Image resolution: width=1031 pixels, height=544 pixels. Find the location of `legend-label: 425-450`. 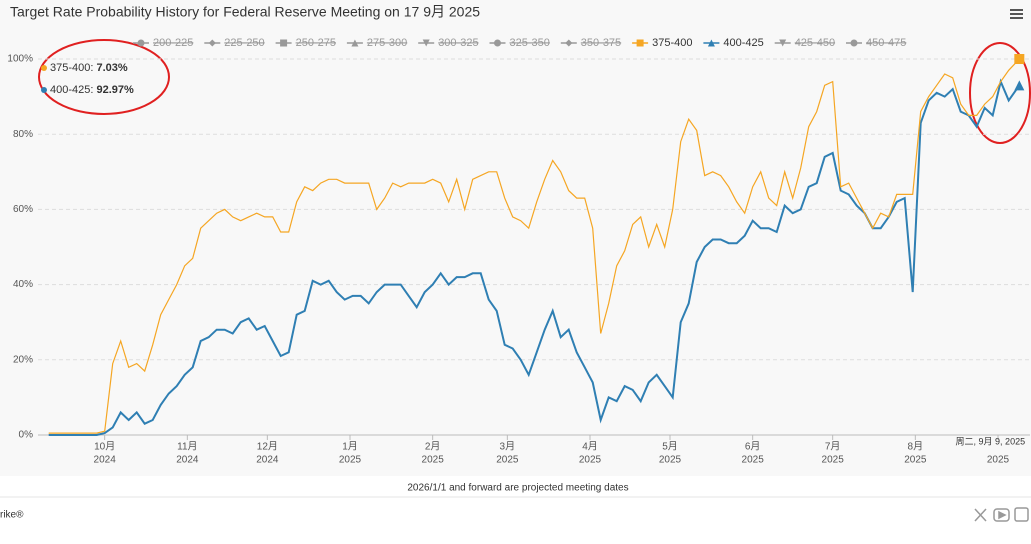

legend-label: 425-450 is located at coordinates (815, 43).